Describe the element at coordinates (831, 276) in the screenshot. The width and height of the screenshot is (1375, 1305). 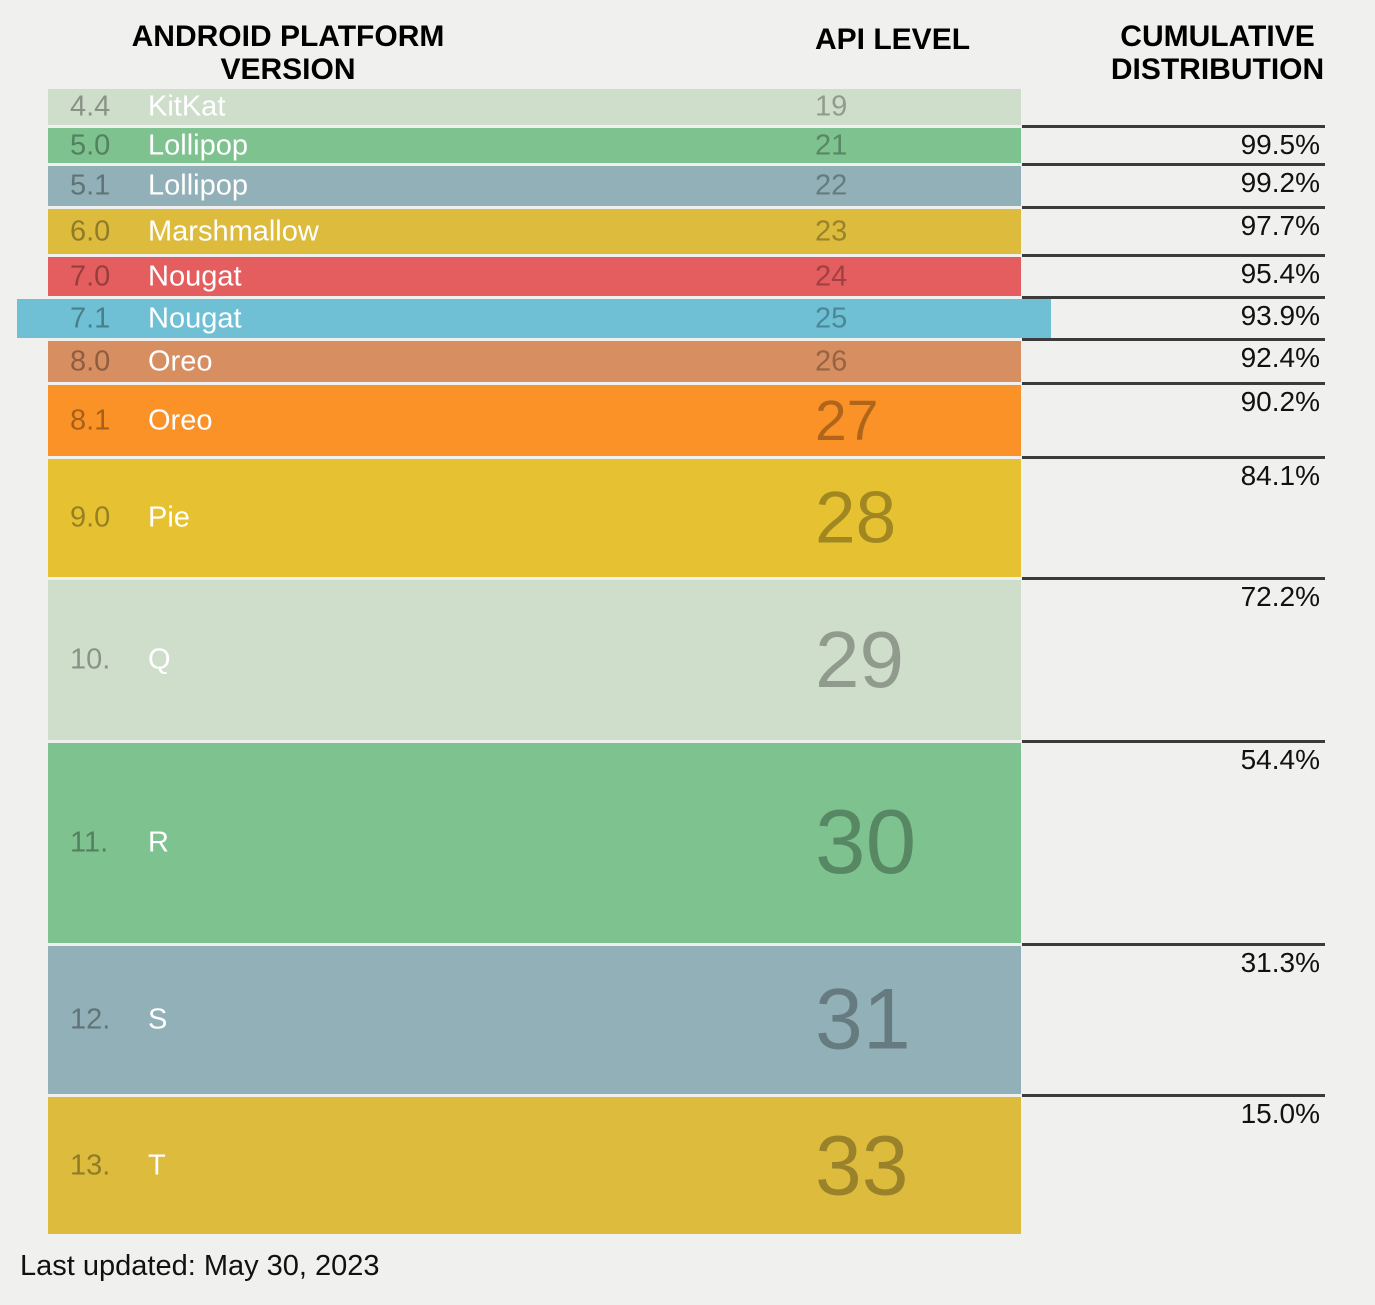
I see `api-level-value: 24` at that location.